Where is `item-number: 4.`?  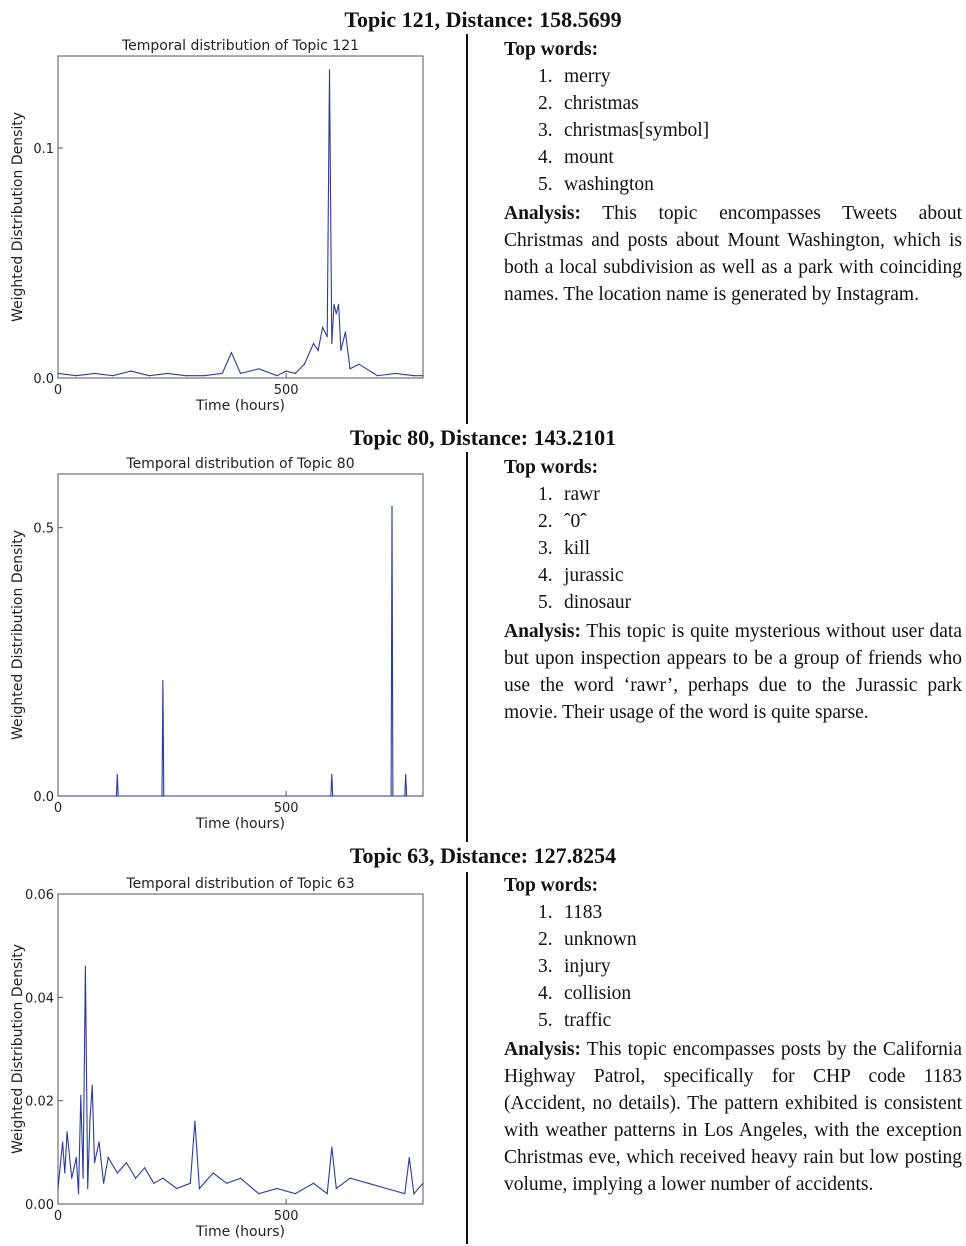
item-number: 4. is located at coordinates (545, 157).